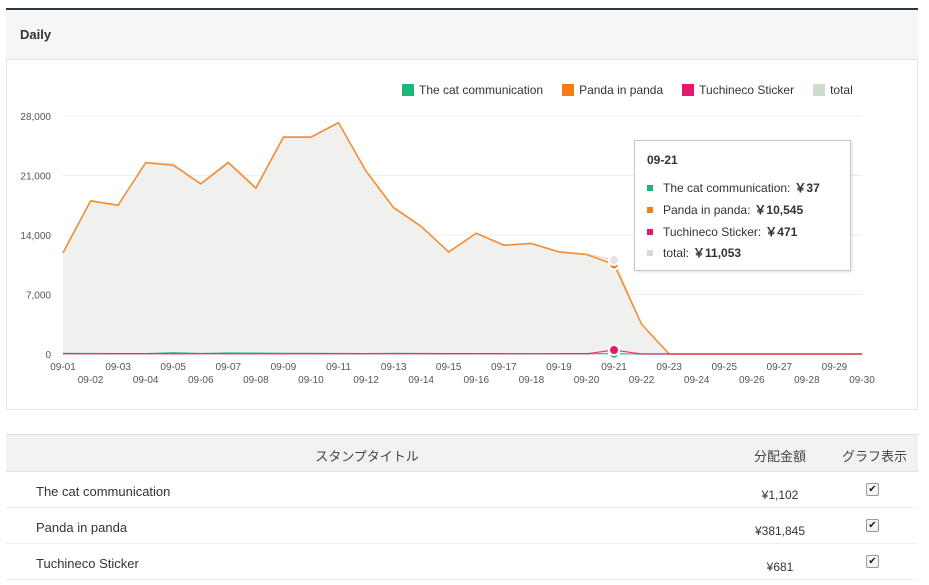 This screenshot has height=585, width=929. I want to click on top-rule, so click(462, 9).